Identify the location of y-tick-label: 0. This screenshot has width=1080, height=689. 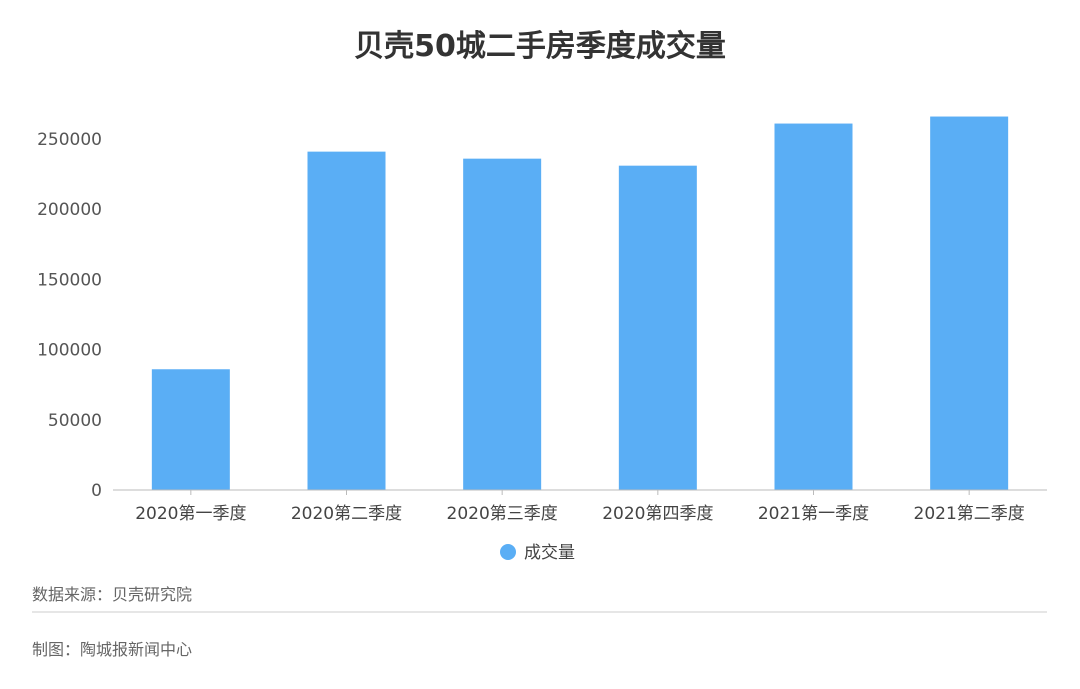
(96, 491).